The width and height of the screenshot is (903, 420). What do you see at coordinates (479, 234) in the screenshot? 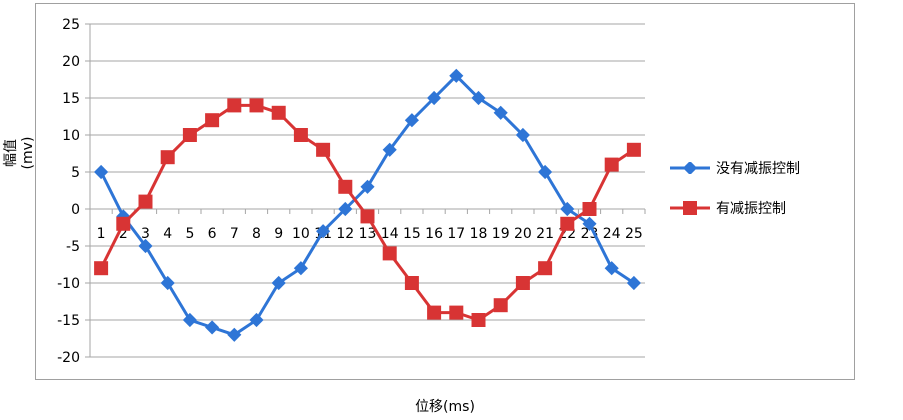
I see `x-tick-label: 18` at bounding box center [479, 234].